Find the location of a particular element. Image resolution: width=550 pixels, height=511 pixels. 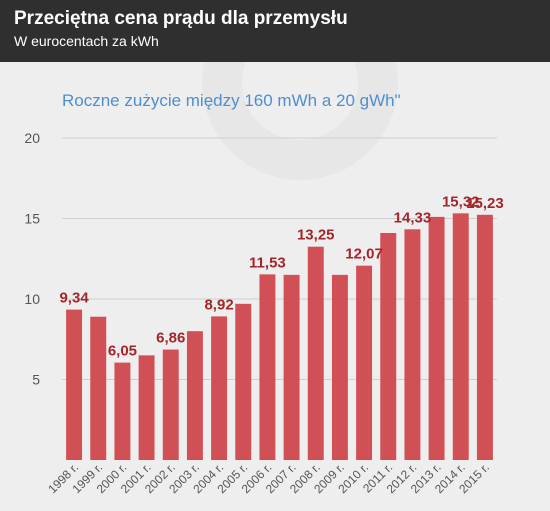

data-label: 9,34 is located at coordinates (74, 298).